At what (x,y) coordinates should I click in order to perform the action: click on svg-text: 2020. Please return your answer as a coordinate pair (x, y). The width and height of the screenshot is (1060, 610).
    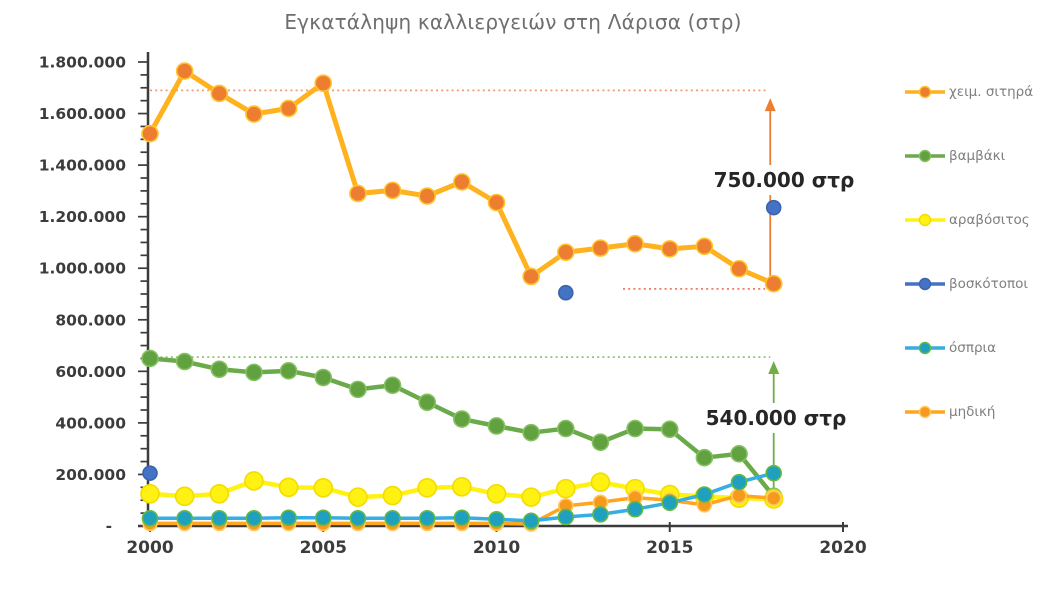
    Looking at the image, I should click on (842, 548).